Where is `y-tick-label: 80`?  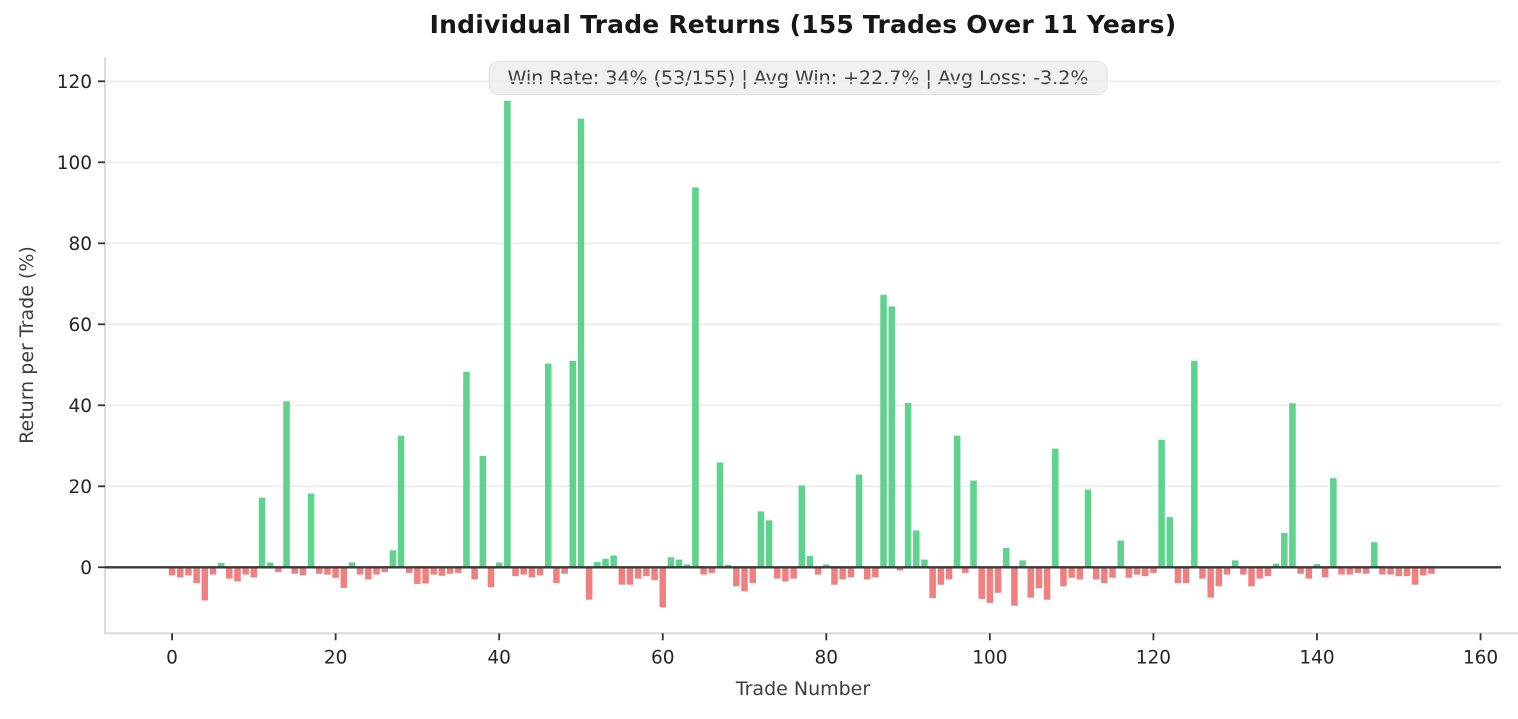 y-tick-label: 80 is located at coordinates (80, 244).